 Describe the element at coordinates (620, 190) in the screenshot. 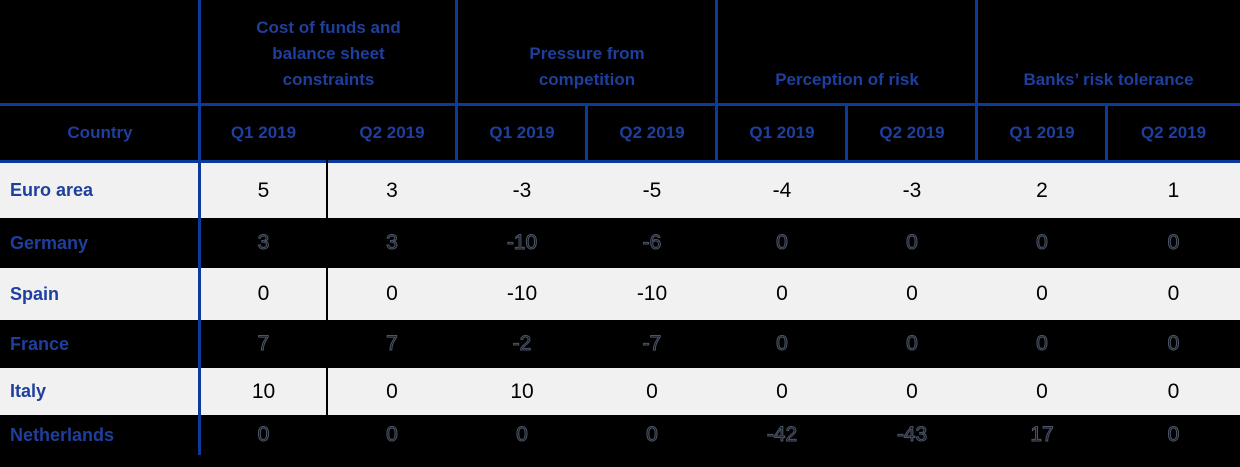

I see `table-row: Euro area 5 3 -3 -5 -4 -3 2 1` at that location.